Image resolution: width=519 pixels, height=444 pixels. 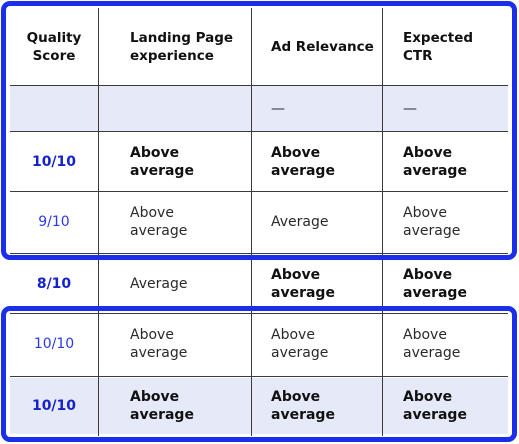 I want to click on cell-expected-ctr: —, so click(x=410, y=108).